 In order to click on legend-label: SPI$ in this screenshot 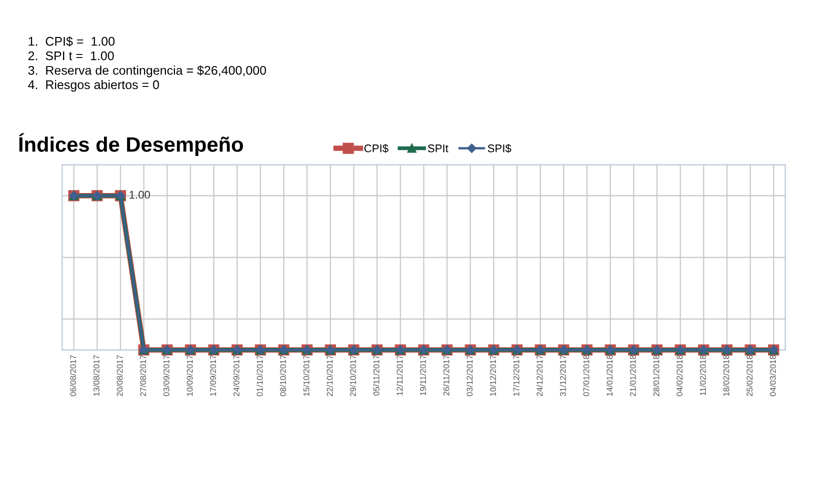, I will do `click(500, 148)`.